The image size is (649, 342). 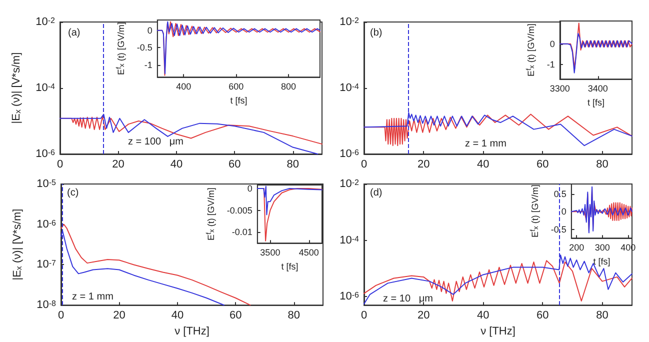 I want to click on x-tick-label: 0, so click(x=364, y=164).